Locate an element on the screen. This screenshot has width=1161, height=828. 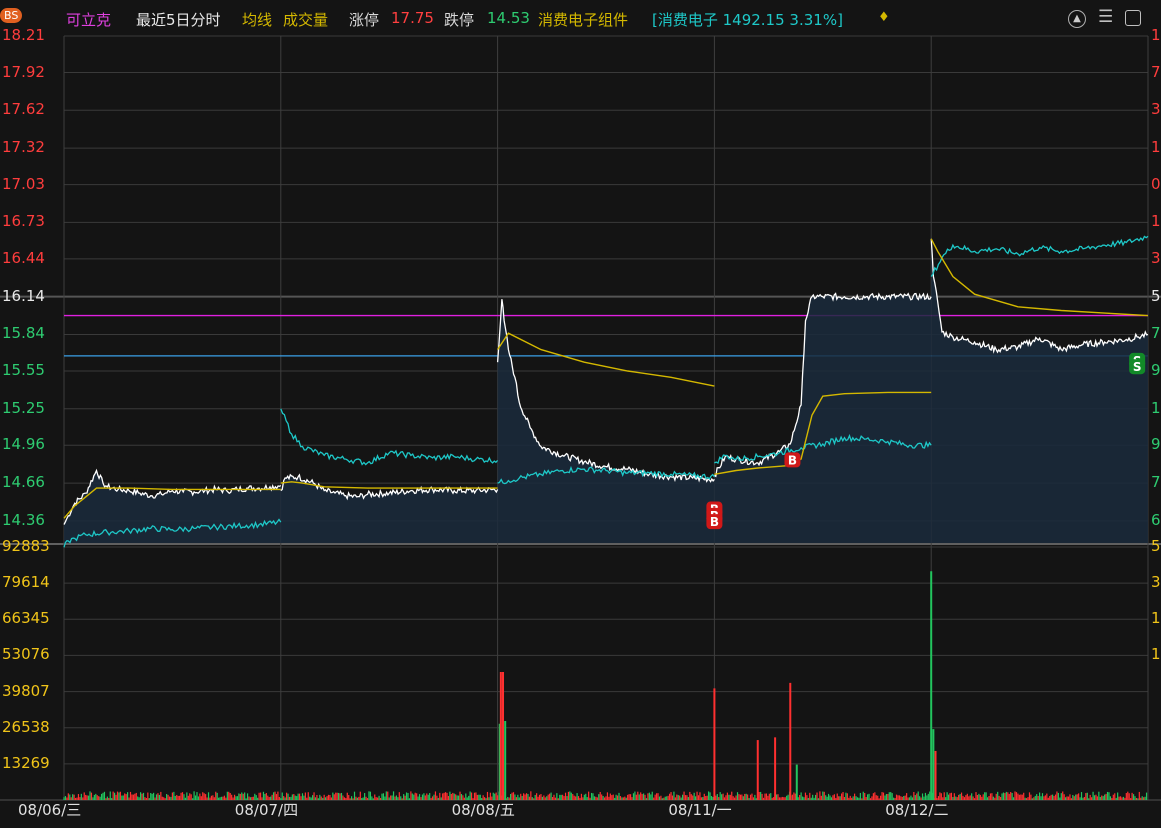
price-tick-label: 15.84 is located at coordinates (23, 333).